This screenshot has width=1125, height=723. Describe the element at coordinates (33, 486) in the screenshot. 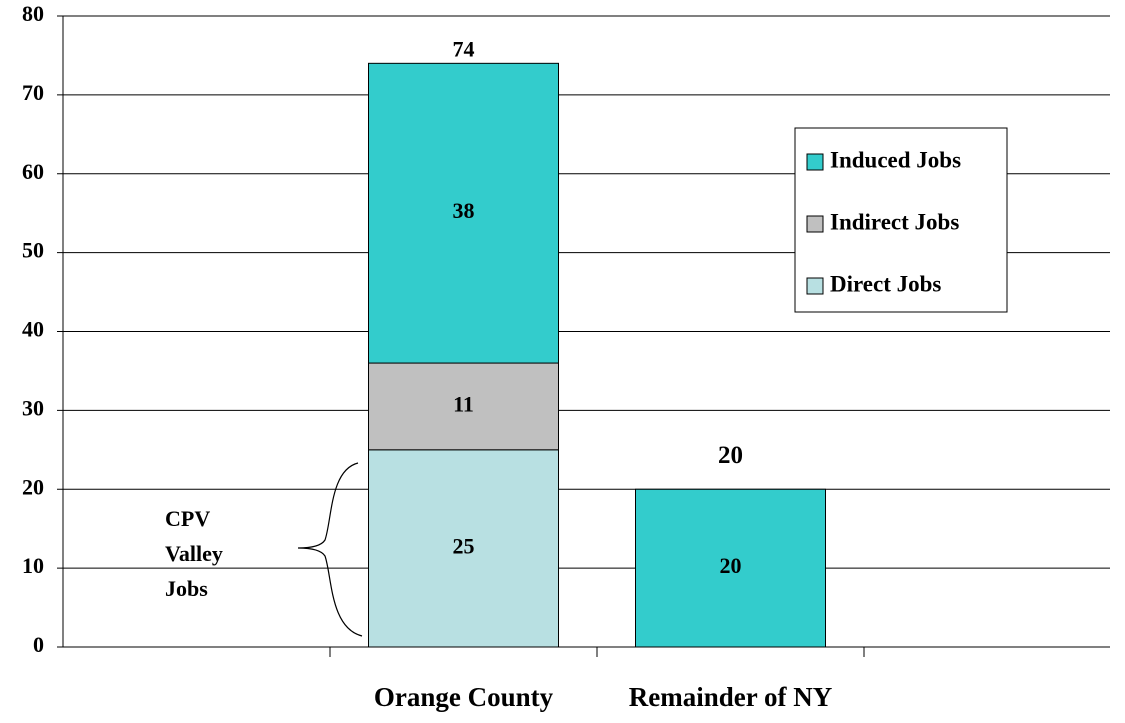

I see `y-tick-label: 20` at that location.